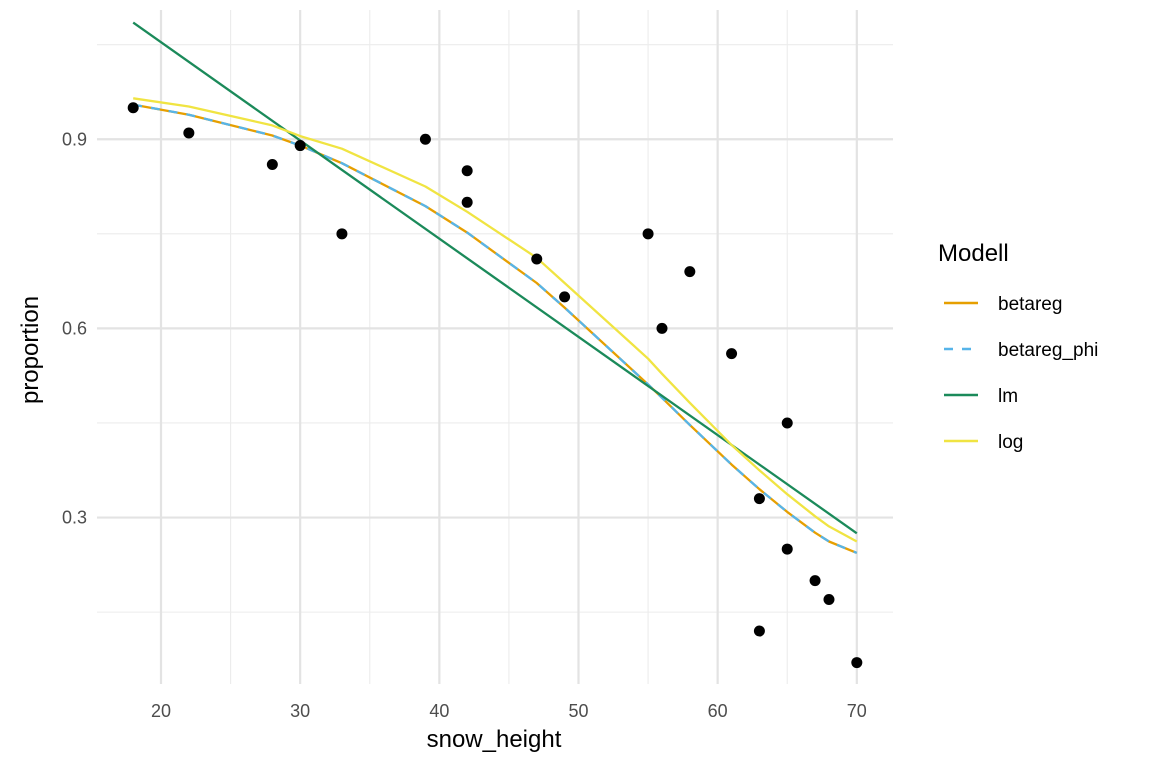  What do you see at coordinates (1008, 396) in the screenshot?
I see `legend-label-lm: lm` at bounding box center [1008, 396].